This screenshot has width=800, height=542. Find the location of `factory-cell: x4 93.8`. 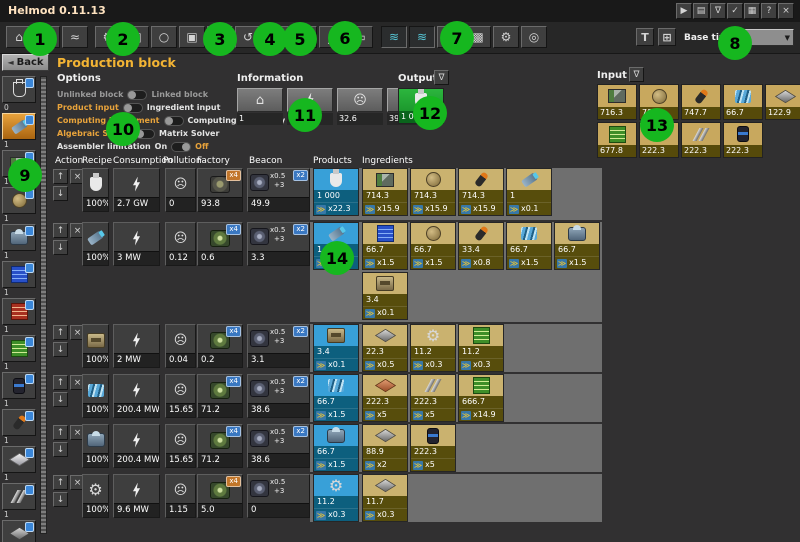

factory-cell: x4 93.8 is located at coordinates (220, 190).